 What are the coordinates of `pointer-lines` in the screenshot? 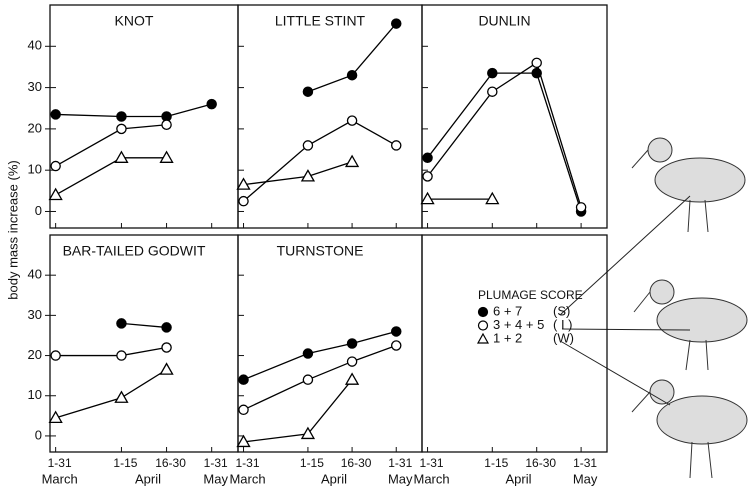 It's located at (625, 300).